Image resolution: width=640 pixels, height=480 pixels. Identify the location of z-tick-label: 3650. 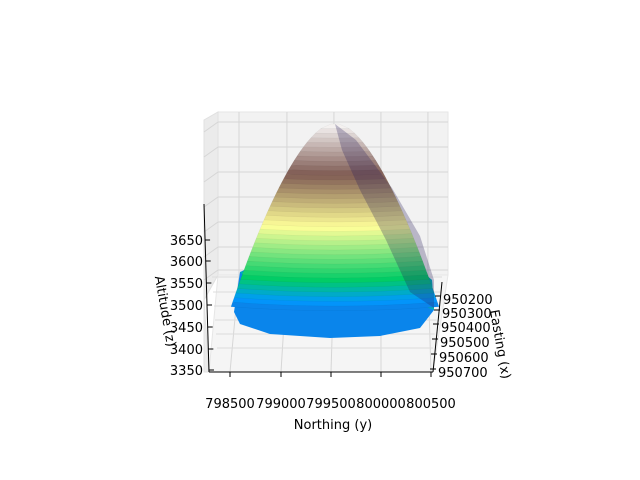
(186, 241).